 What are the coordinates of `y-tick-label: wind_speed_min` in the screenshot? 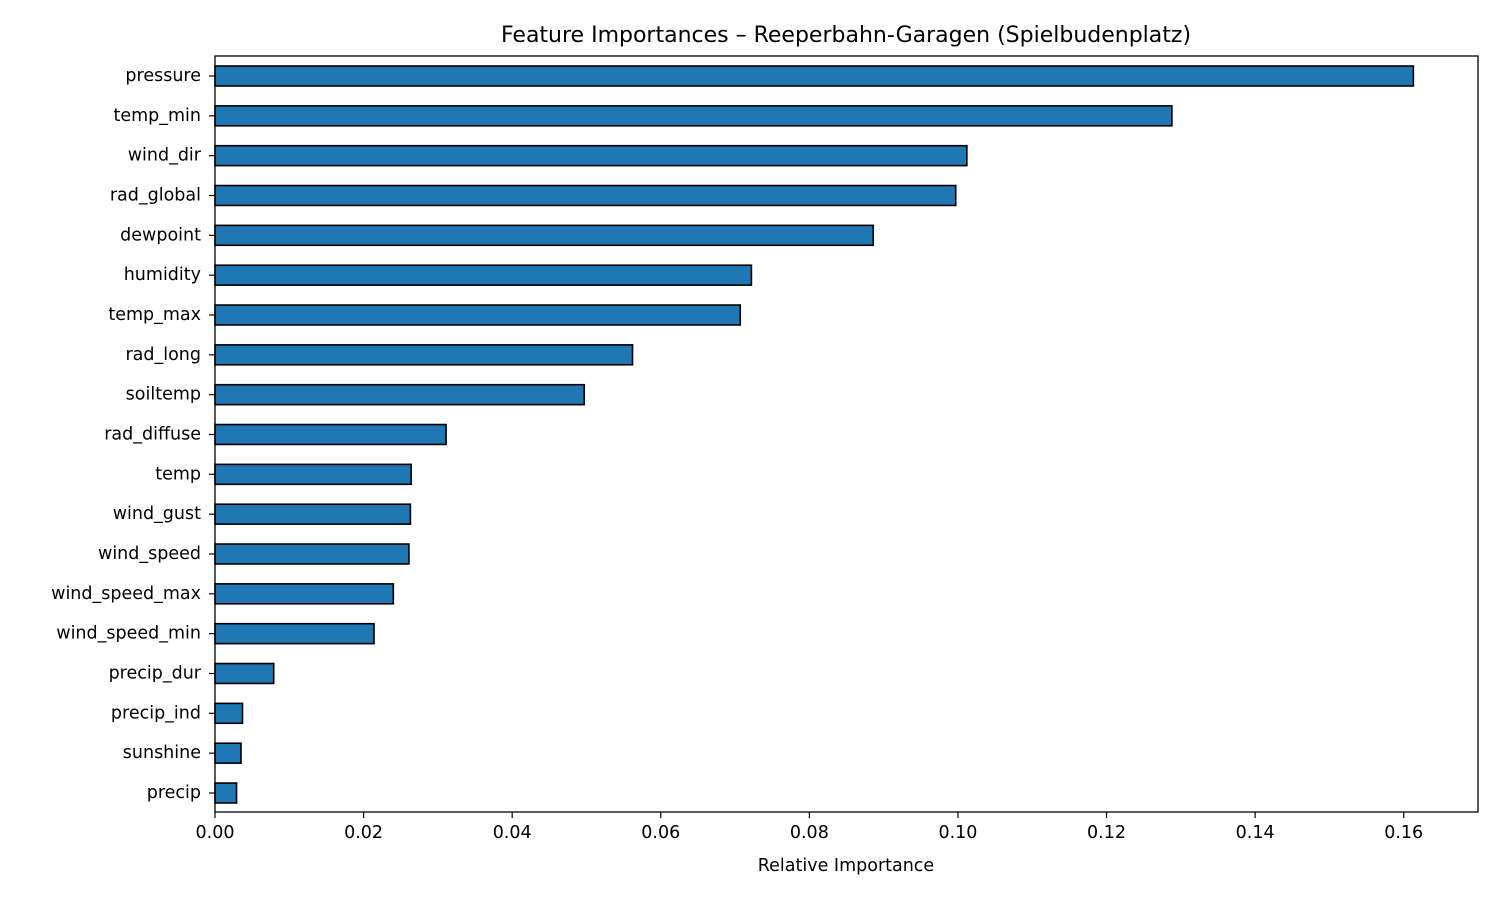 It's located at (128, 634).